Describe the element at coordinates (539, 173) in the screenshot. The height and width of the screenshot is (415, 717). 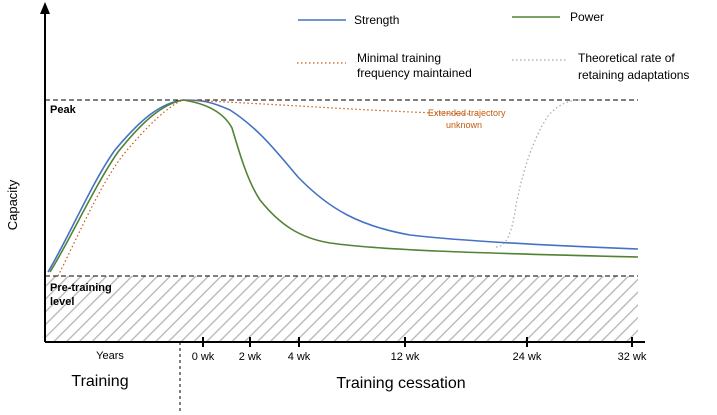
I see `series-theoretical-retention-line` at that location.